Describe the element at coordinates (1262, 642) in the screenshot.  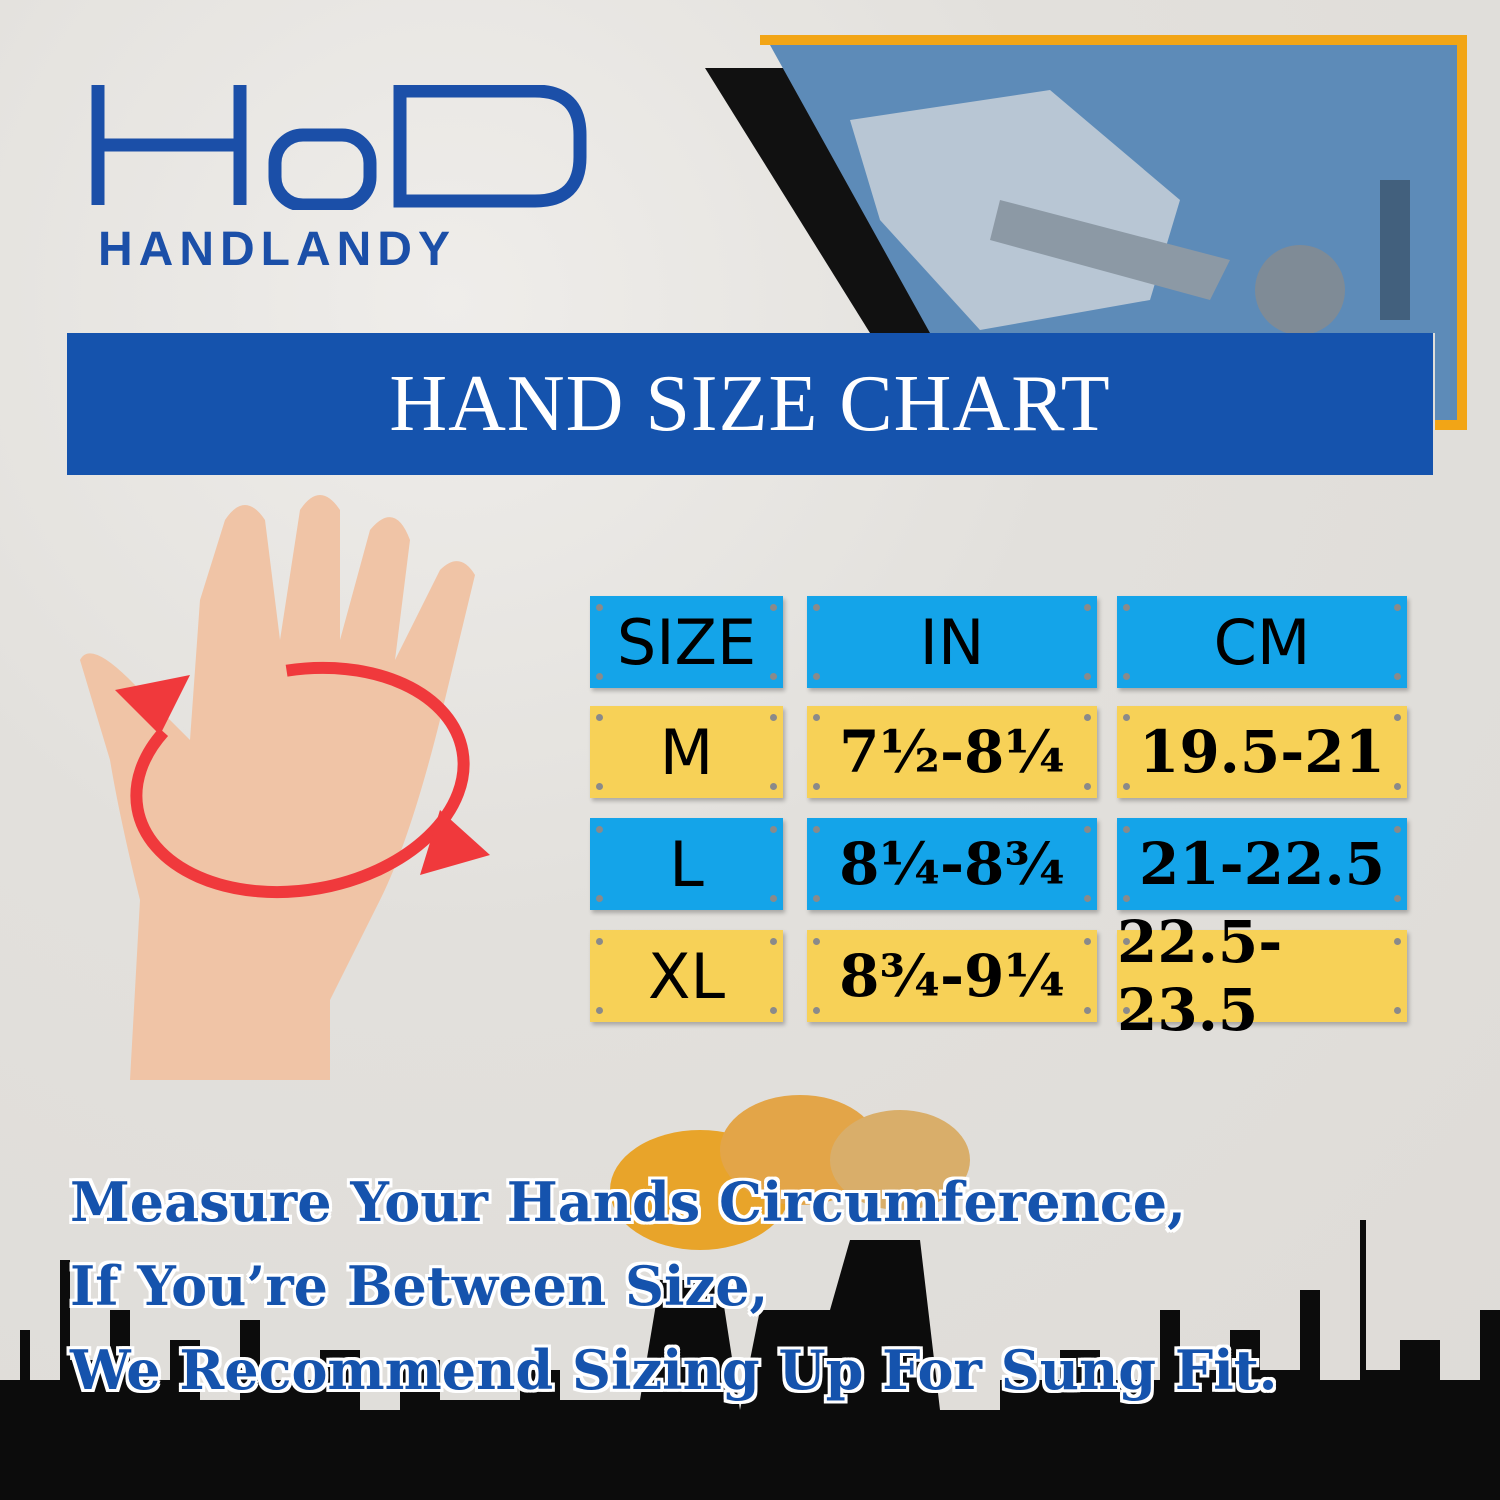
I see `header-cm: CM` at that location.